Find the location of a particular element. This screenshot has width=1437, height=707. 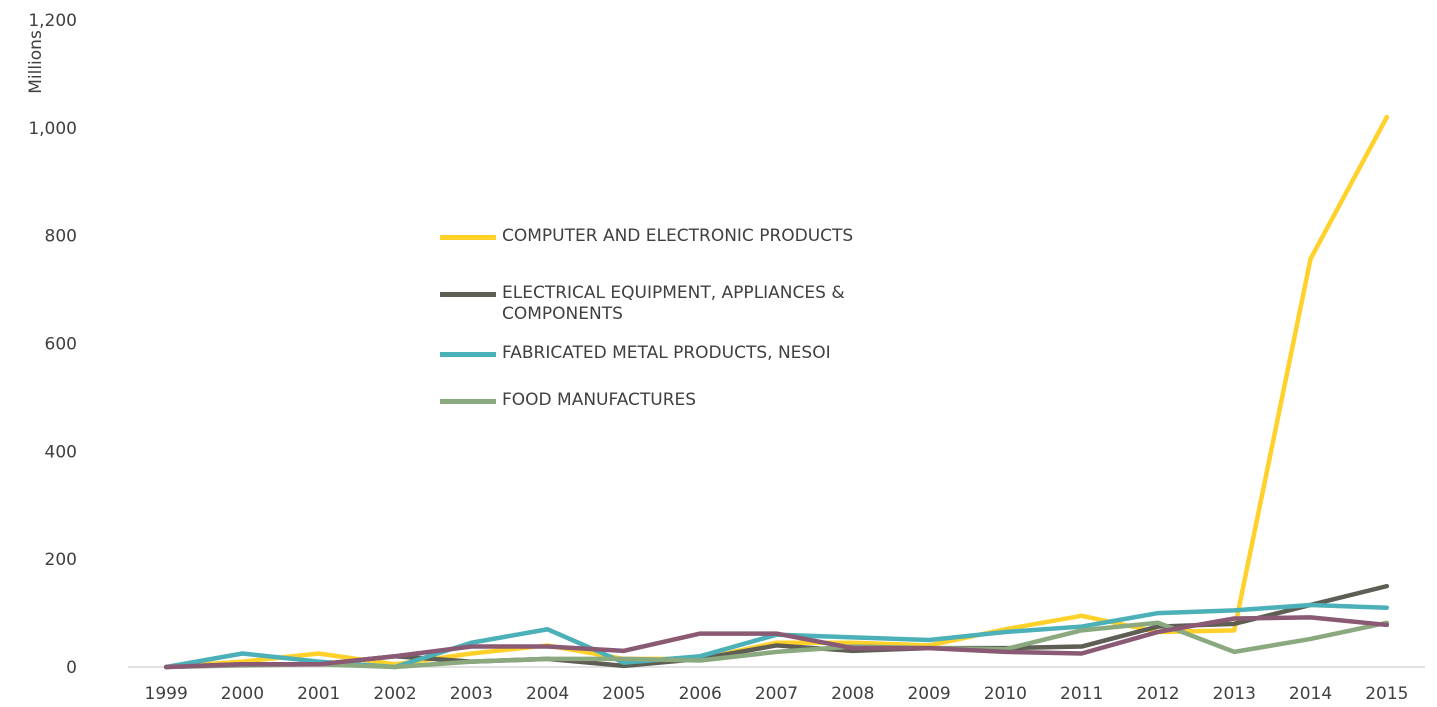

x-tick-label: 2007 is located at coordinates (776, 694).